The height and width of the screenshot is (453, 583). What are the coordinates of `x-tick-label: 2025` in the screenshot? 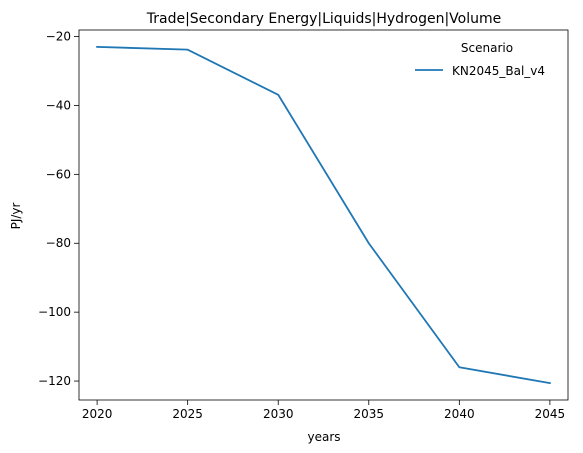 It's located at (187, 414).